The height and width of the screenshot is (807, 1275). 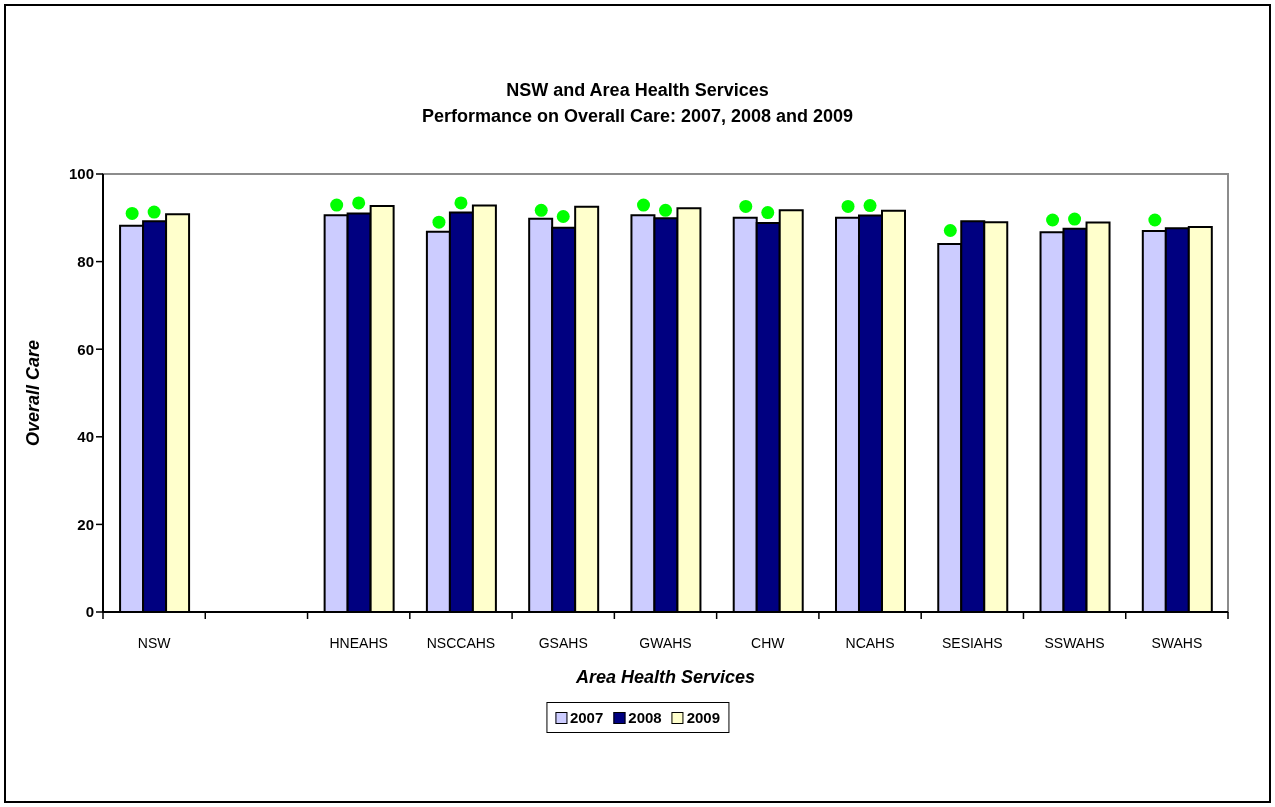 I want to click on y-axis-title: Overall Care, so click(x=33, y=393).